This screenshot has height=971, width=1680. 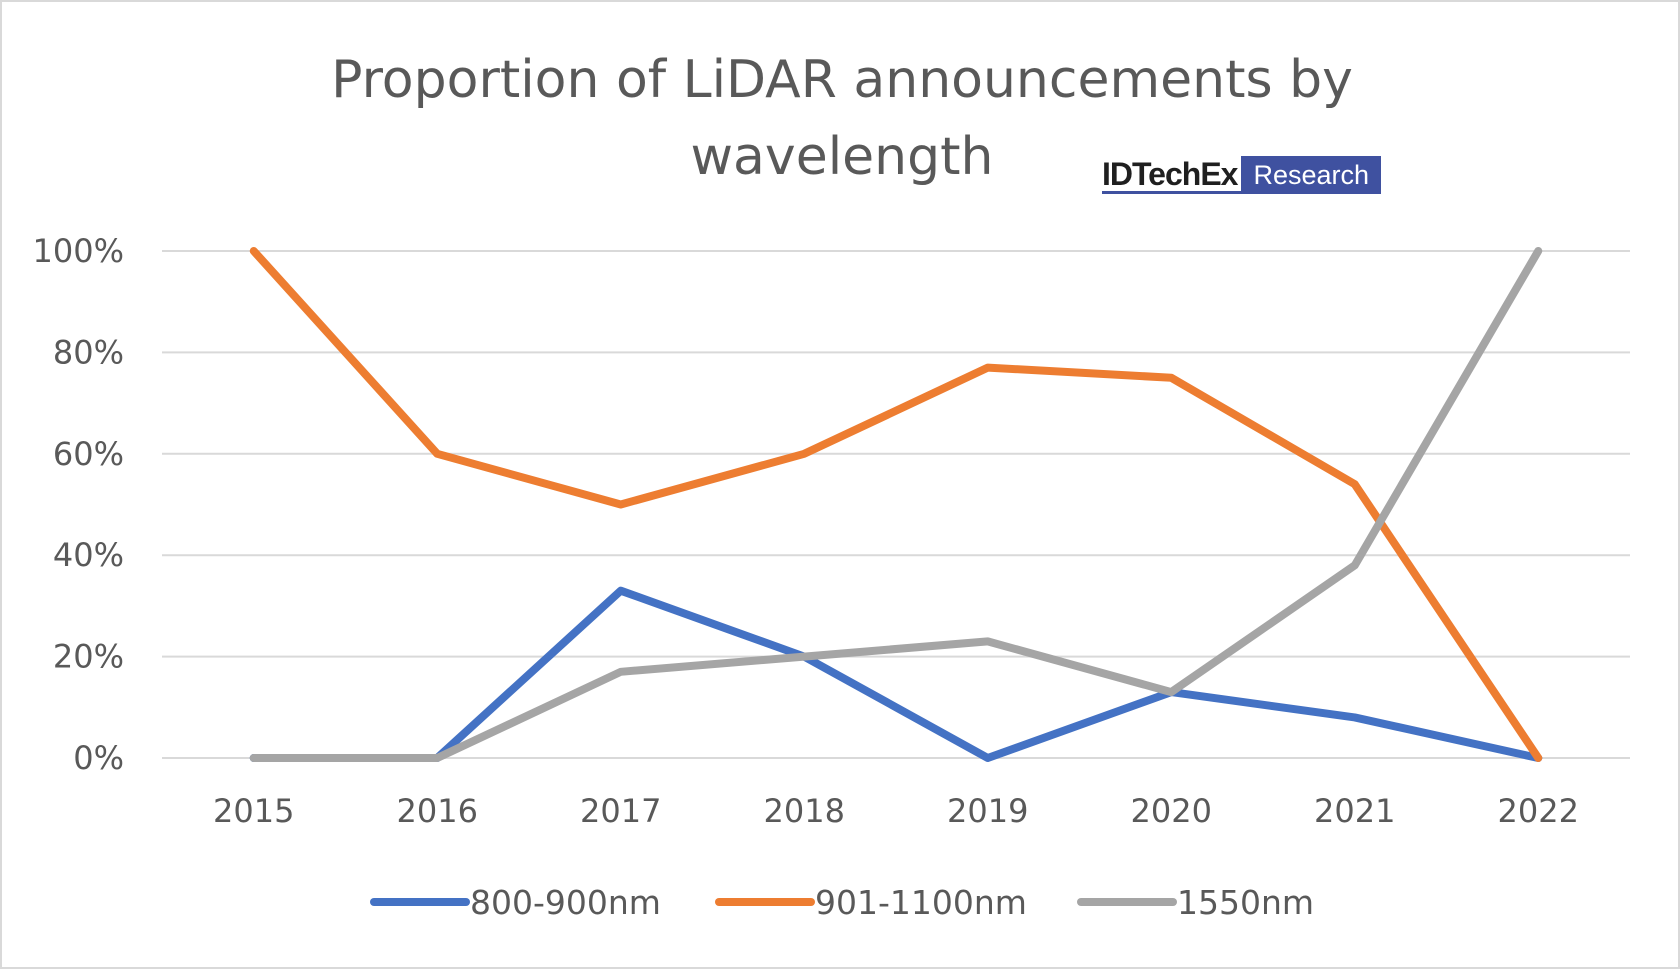 What do you see at coordinates (78, 504) in the screenshot?
I see `y-axis-tick-labels: 0% 20% 40% 60% 80% 100%` at bounding box center [78, 504].